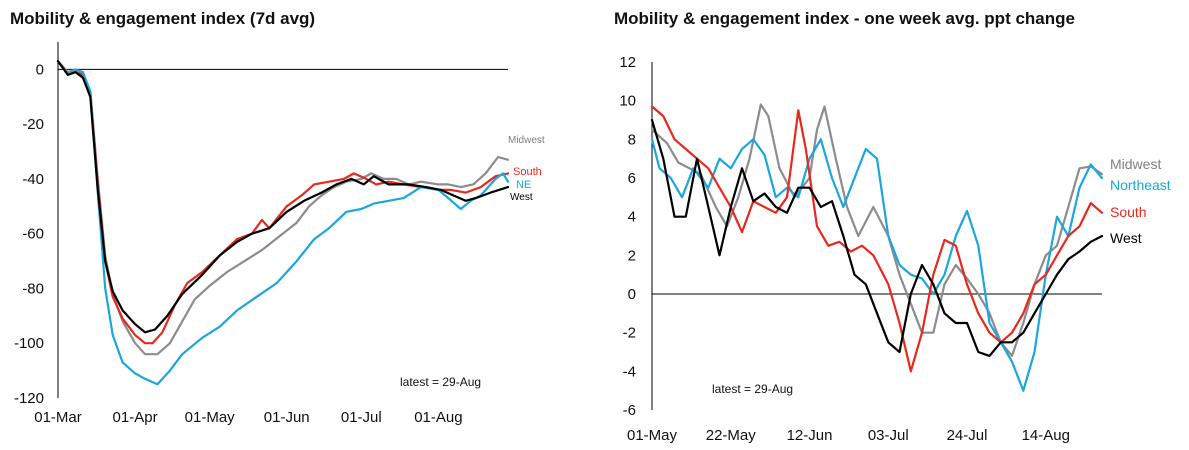 This screenshot has width=1189, height=450. Describe the element at coordinates (967, 435) in the screenshot. I see `x-tick-label: 24-Jul` at that location.